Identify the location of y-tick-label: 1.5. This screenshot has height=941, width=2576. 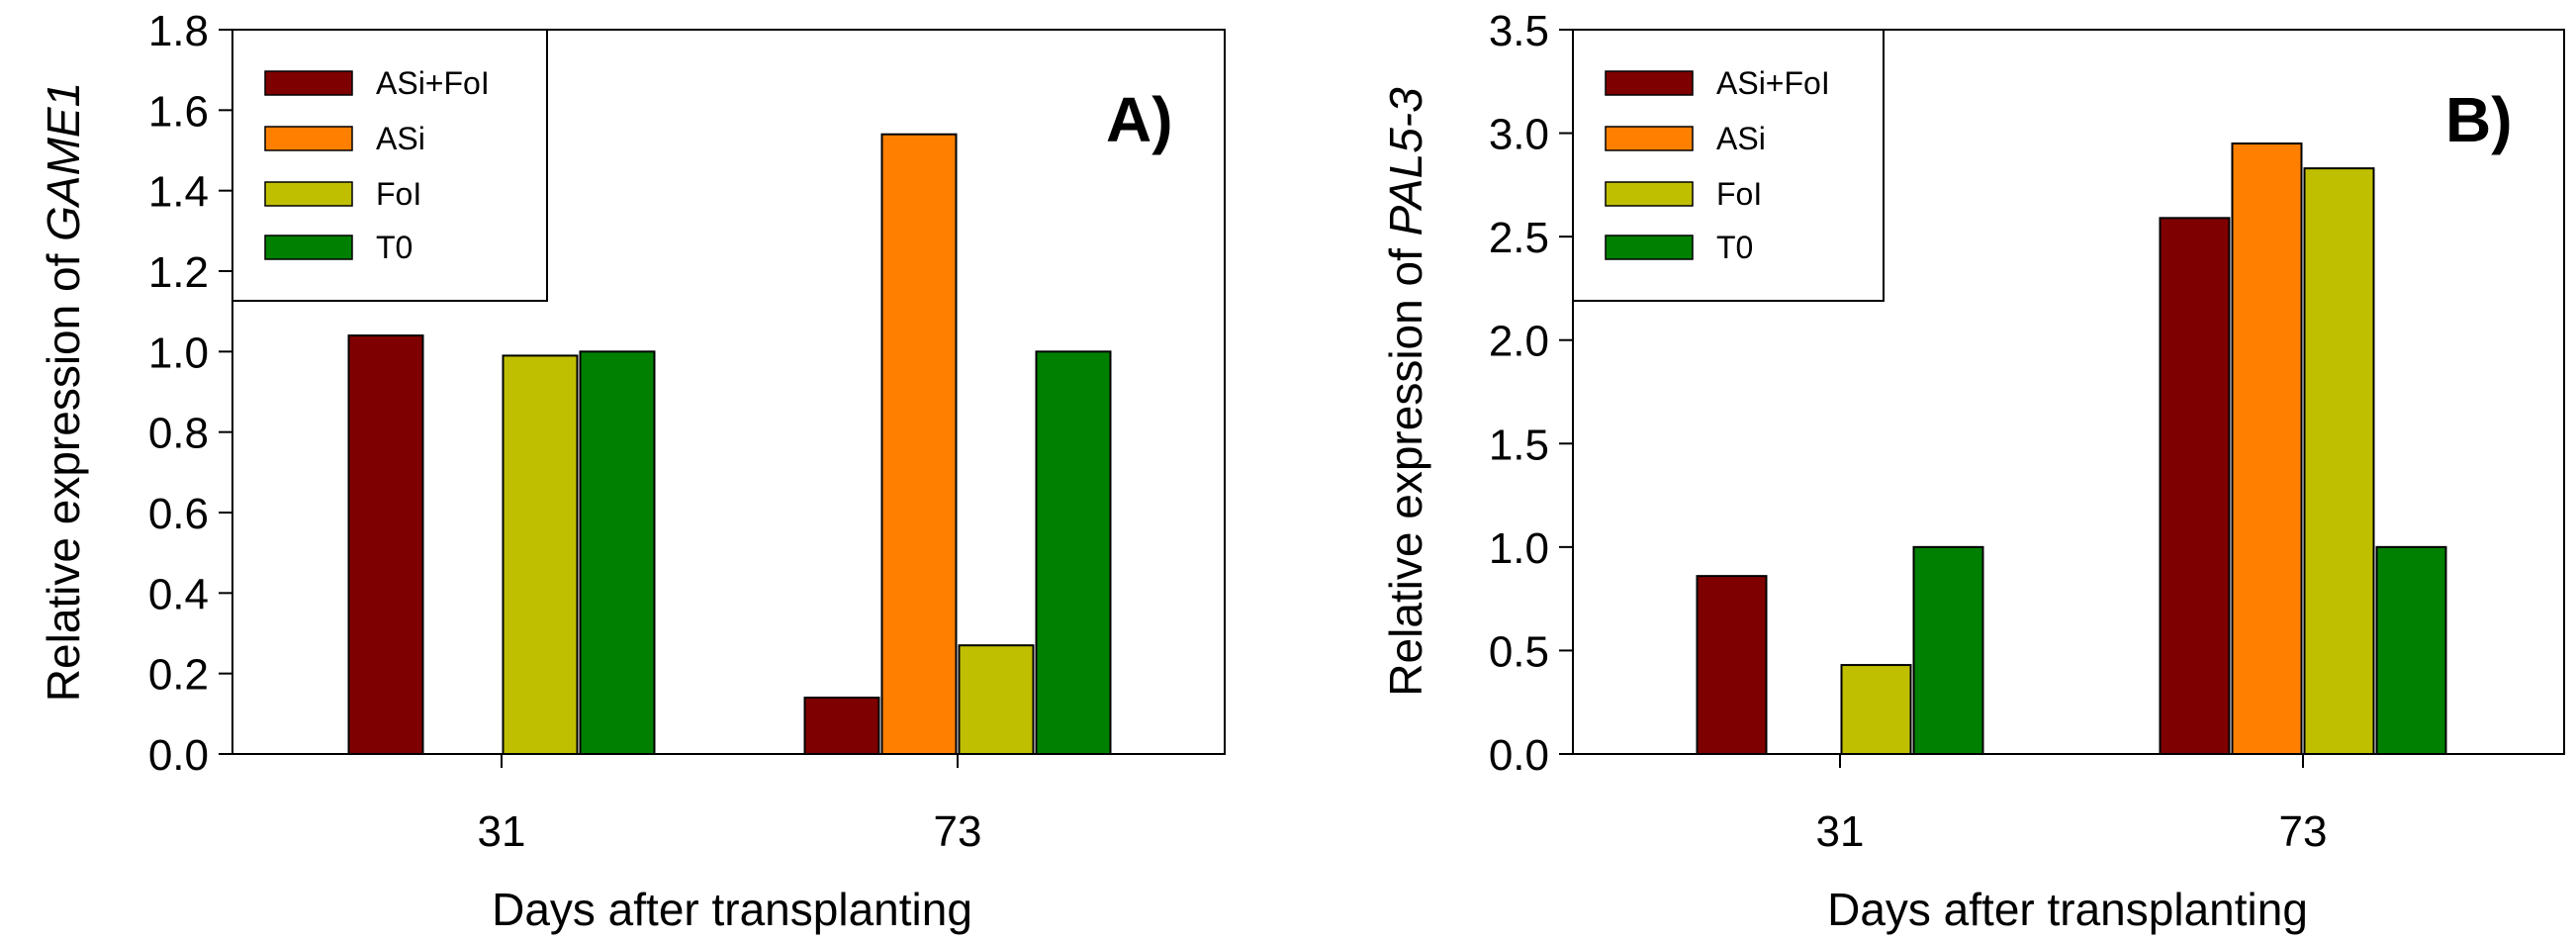
(1519, 445).